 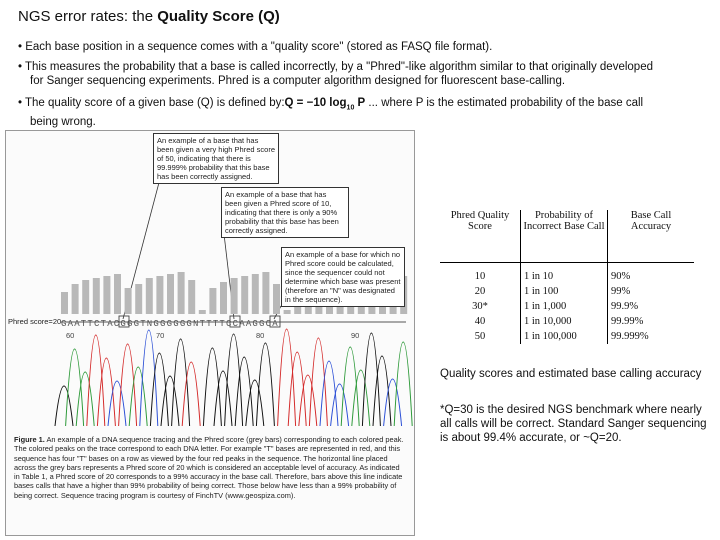 I want to click on position-80: 80, so click(x=260, y=335).